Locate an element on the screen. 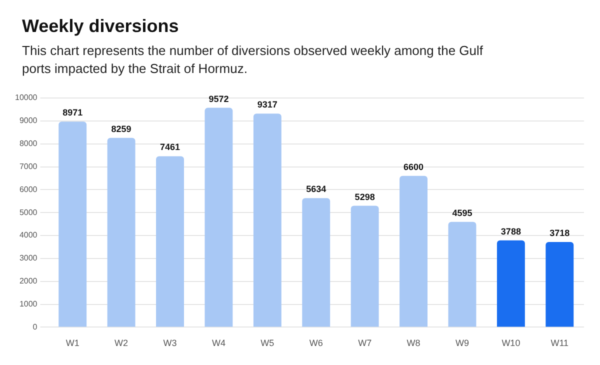 This screenshot has width=600, height=365. y-tick-label: 10000 is located at coordinates (26, 97).